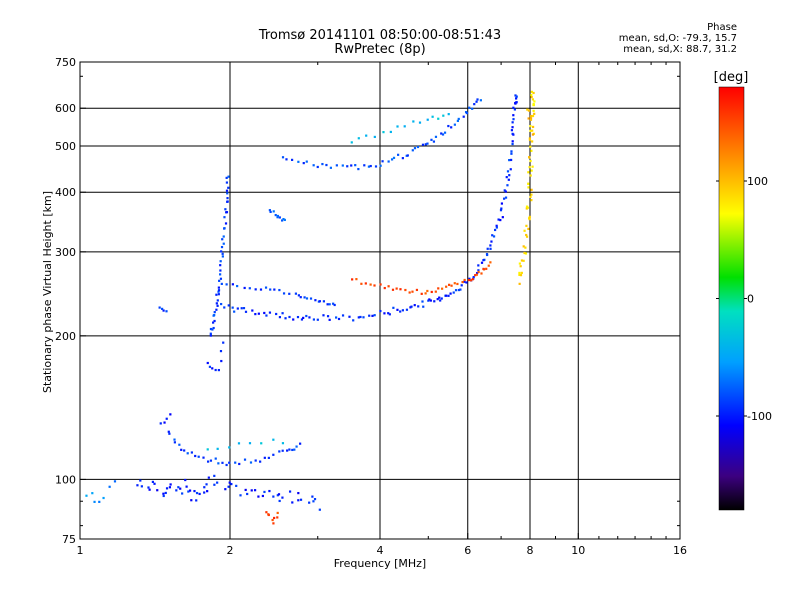 This screenshot has height=600, width=800. Describe the element at coordinates (380, 563) in the screenshot. I see `x-axis-label: Frequency [MHz]` at that location.